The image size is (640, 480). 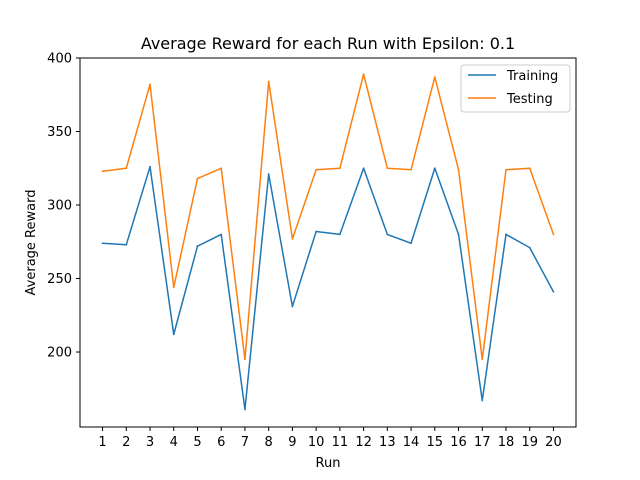 I want to click on x-tick-label: 1, so click(x=102, y=442).